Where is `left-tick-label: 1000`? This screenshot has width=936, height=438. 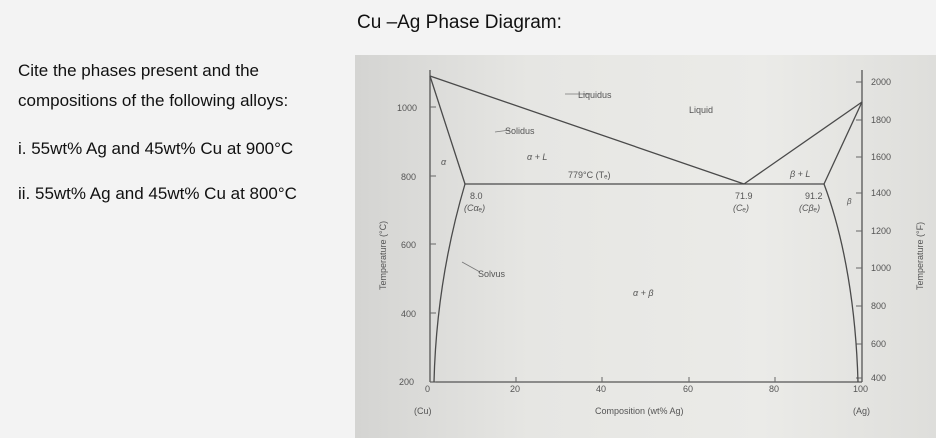 left-tick-label: 1000 is located at coordinates (407, 108).